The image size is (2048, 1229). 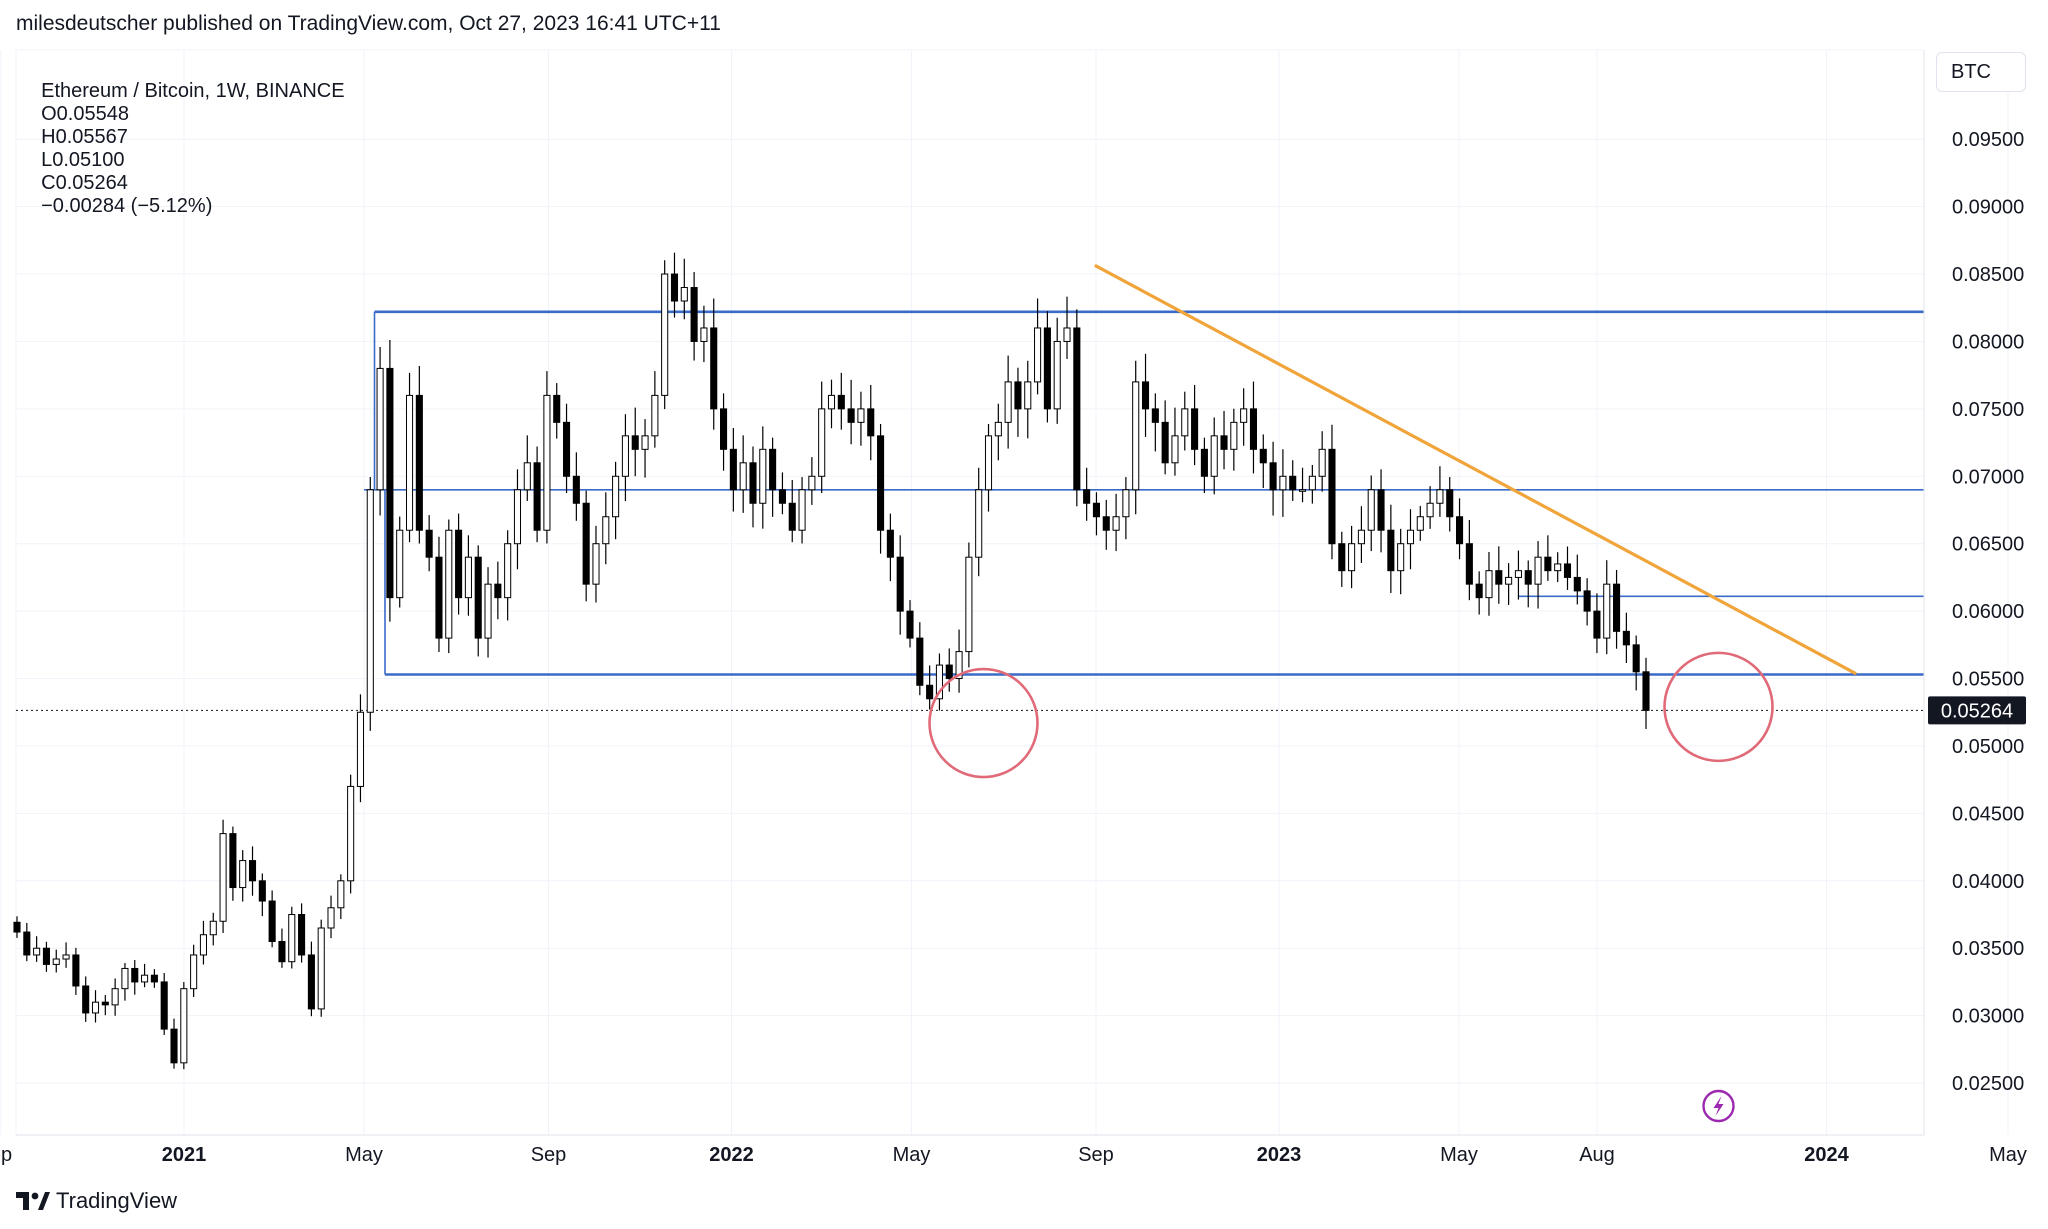 What do you see at coordinates (1475, 469) in the screenshot?
I see `descending-trendline` at bounding box center [1475, 469].